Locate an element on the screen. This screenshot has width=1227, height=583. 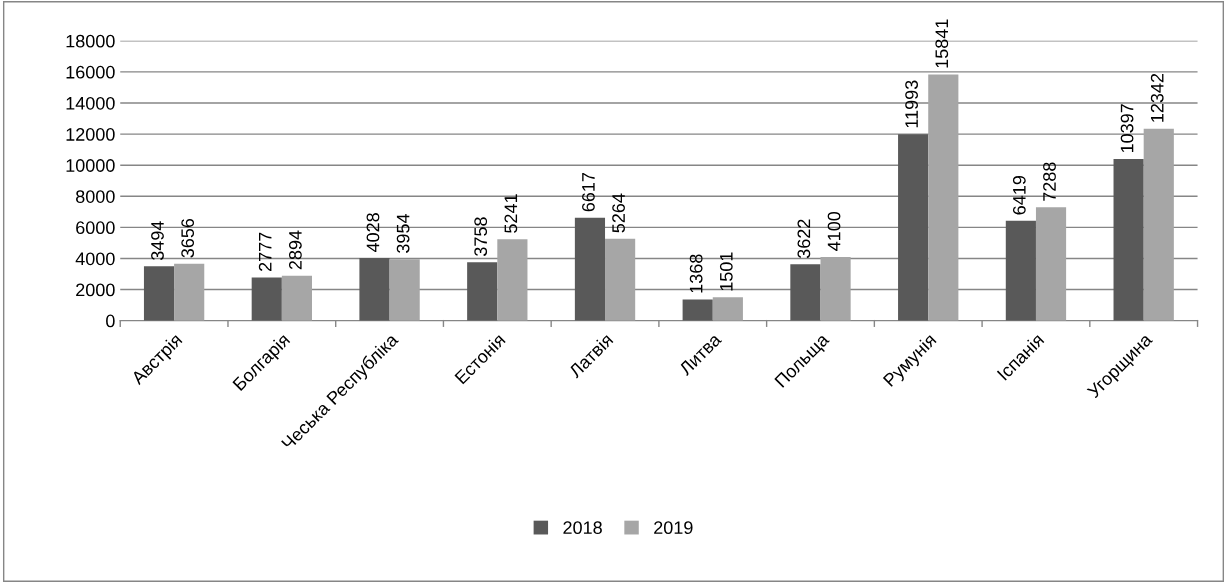
data-label: 5264 is located at coordinates (618, 213).